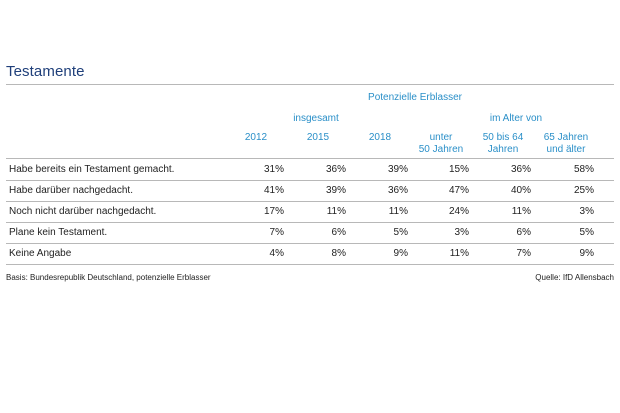 This screenshot has width=620, height=413. Describe the element at coordinates (516, 118) in the screenshot. I see `header-alter-label: im Alter von` at that location.